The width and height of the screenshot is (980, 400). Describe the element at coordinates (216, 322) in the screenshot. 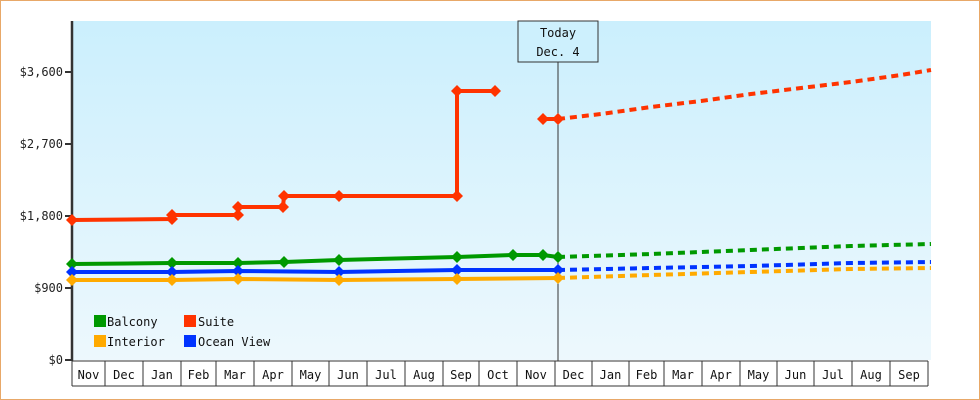

I see `legend-label-suite: Suite` at that location.